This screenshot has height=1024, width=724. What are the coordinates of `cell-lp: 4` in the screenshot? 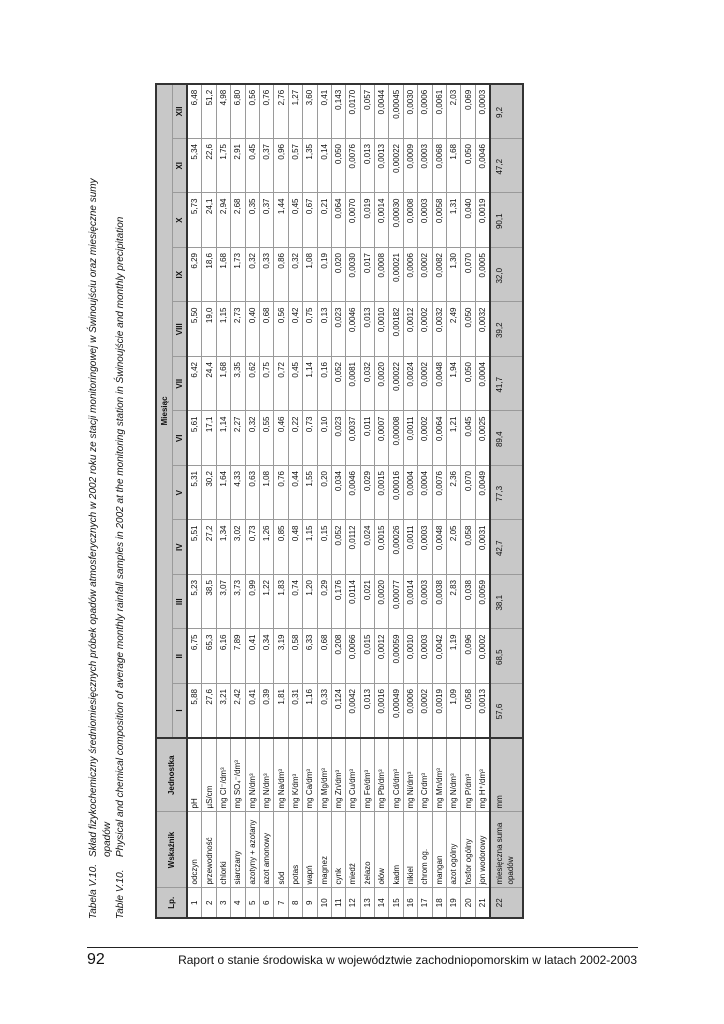 It's located at (238, 903).